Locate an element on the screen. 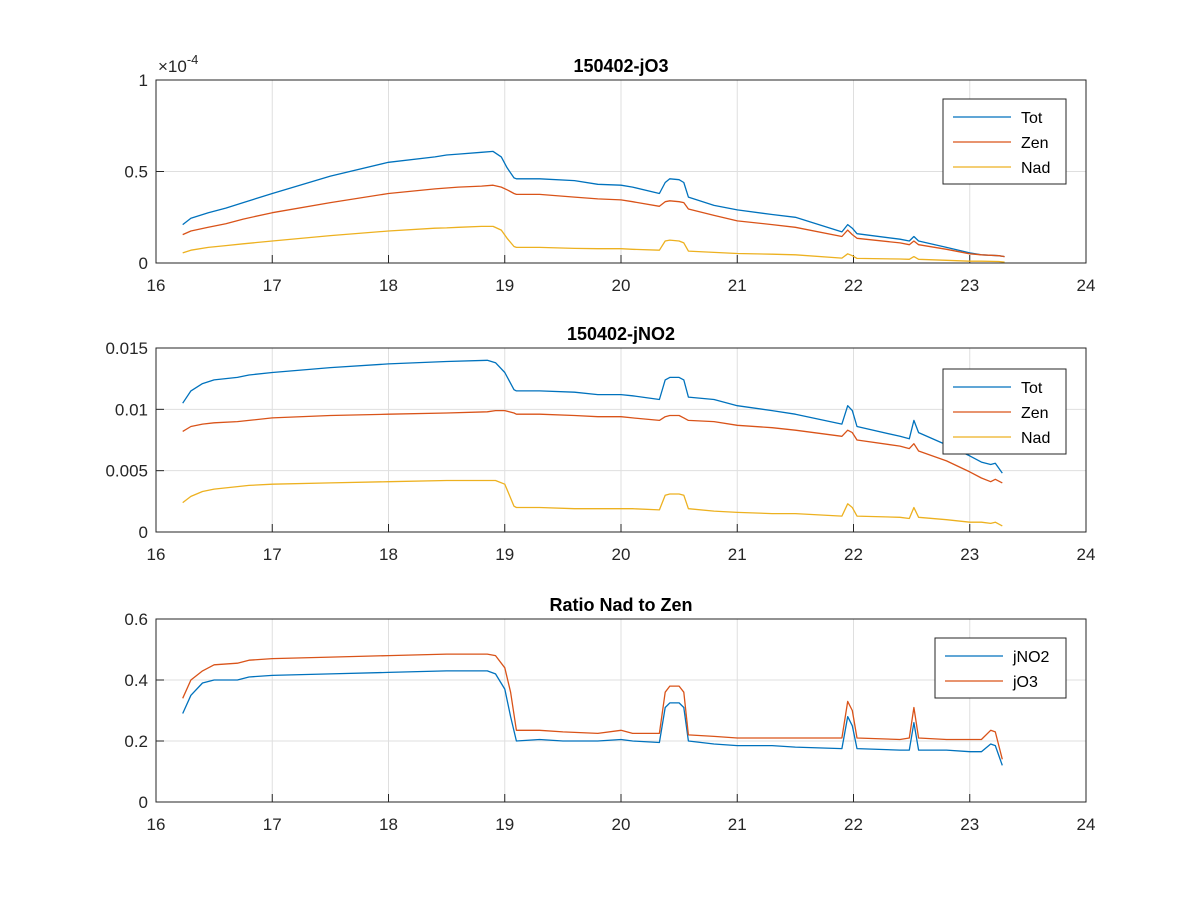 This screenshot has width=1200, height=900. chart-title: Ratio Nad to Zen is located at coordinates (621, 605).